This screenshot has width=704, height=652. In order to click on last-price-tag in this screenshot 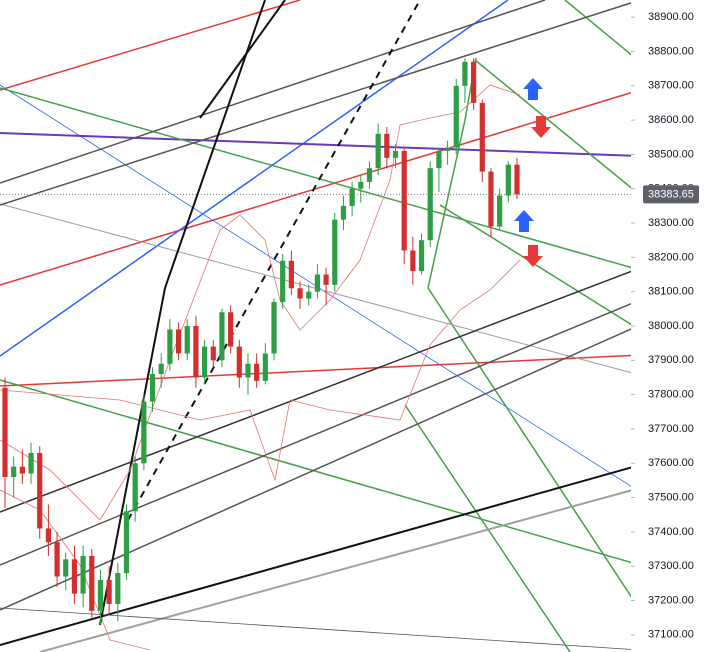, I will do `click(671, 194)`.